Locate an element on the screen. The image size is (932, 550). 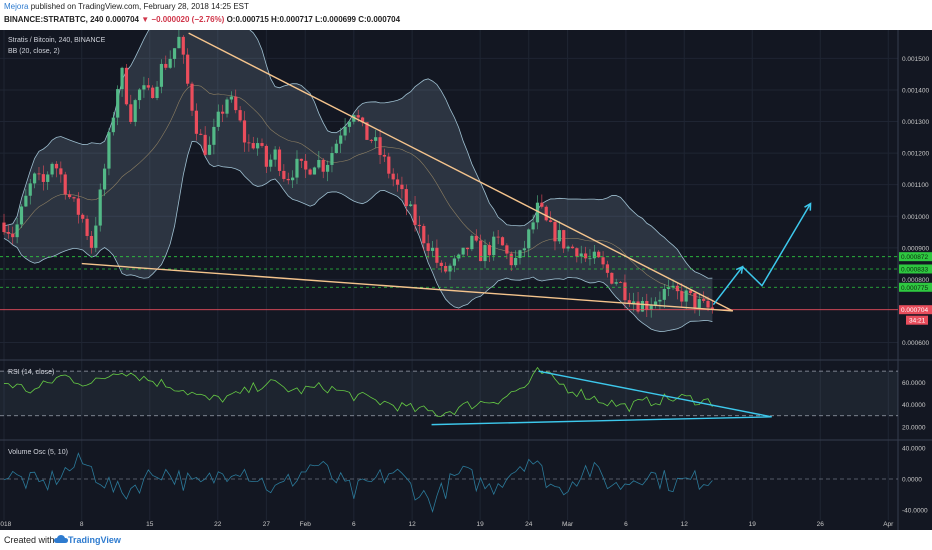
projection-path is located at coordinates (762, 254).